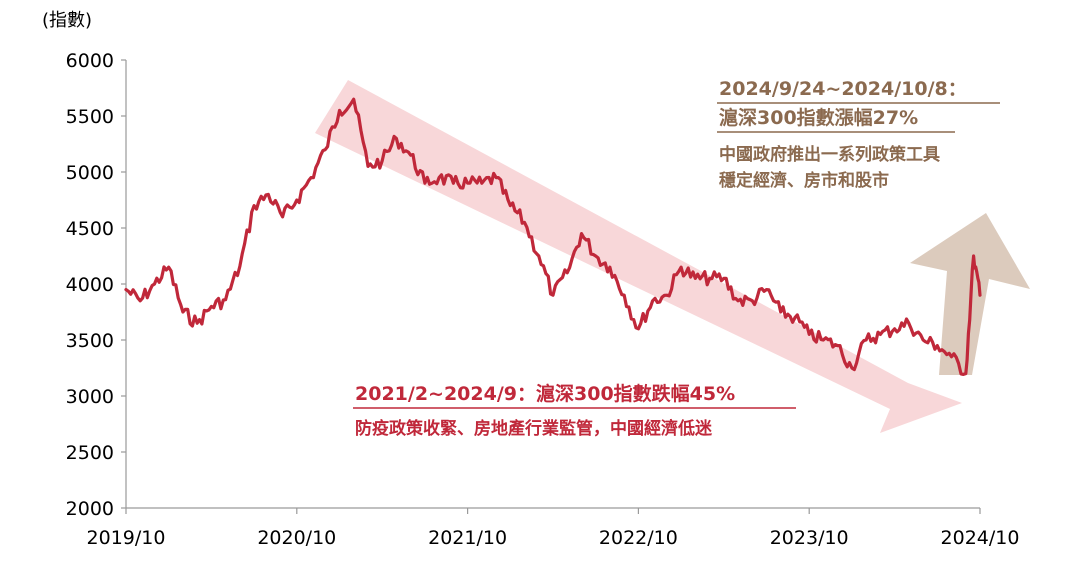 Image resolution: width=1072 pixels, height=565 pixels. I want to click on annotation-decline-subtitle: 防疫政策收緊、房地產行業監管，中國經濟低迷, so click(534, 428).